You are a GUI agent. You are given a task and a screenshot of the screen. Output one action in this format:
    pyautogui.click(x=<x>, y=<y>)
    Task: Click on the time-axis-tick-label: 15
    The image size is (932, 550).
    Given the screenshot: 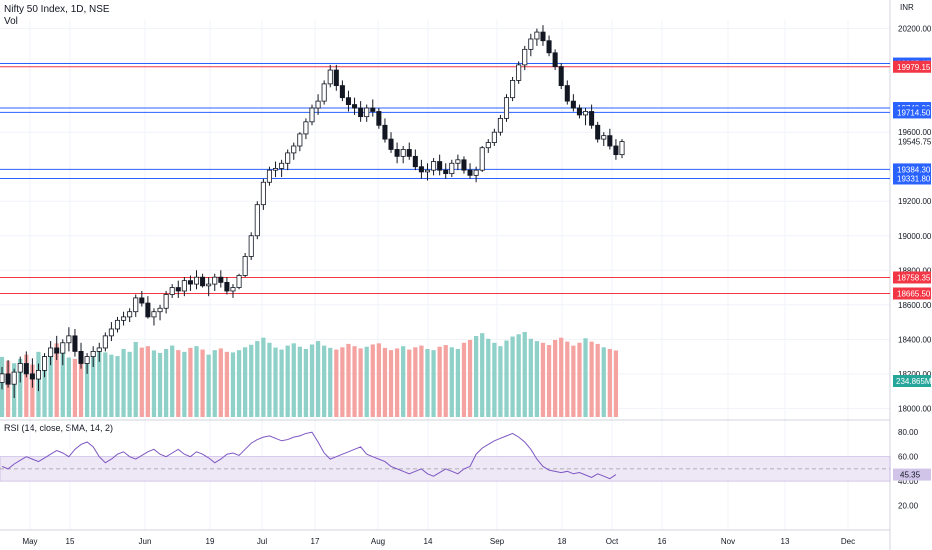 What is the action you would take?
    pyautogui.click(x=70, y=541)
    